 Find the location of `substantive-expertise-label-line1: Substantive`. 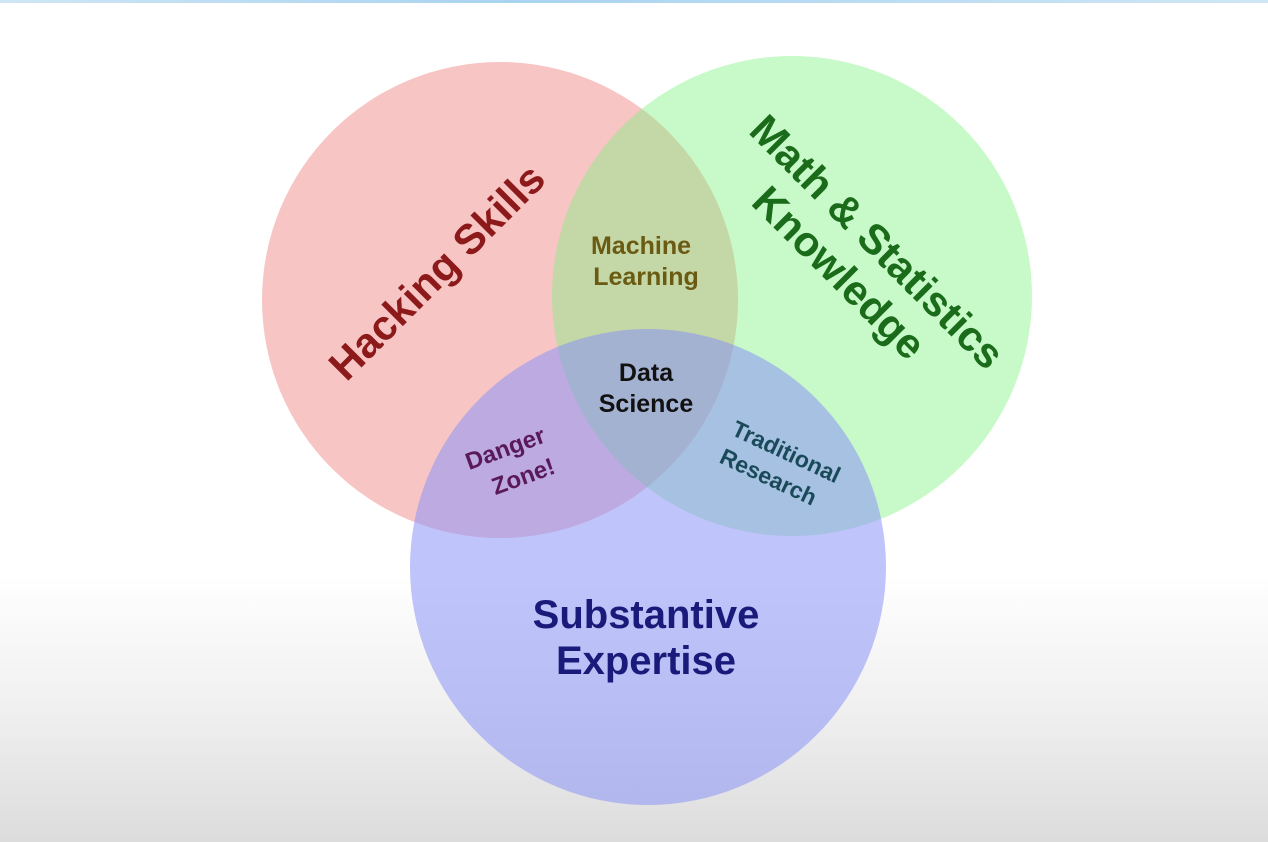

substantive-expertise-label-line1: Substantive is located at coordinates (646, 615).